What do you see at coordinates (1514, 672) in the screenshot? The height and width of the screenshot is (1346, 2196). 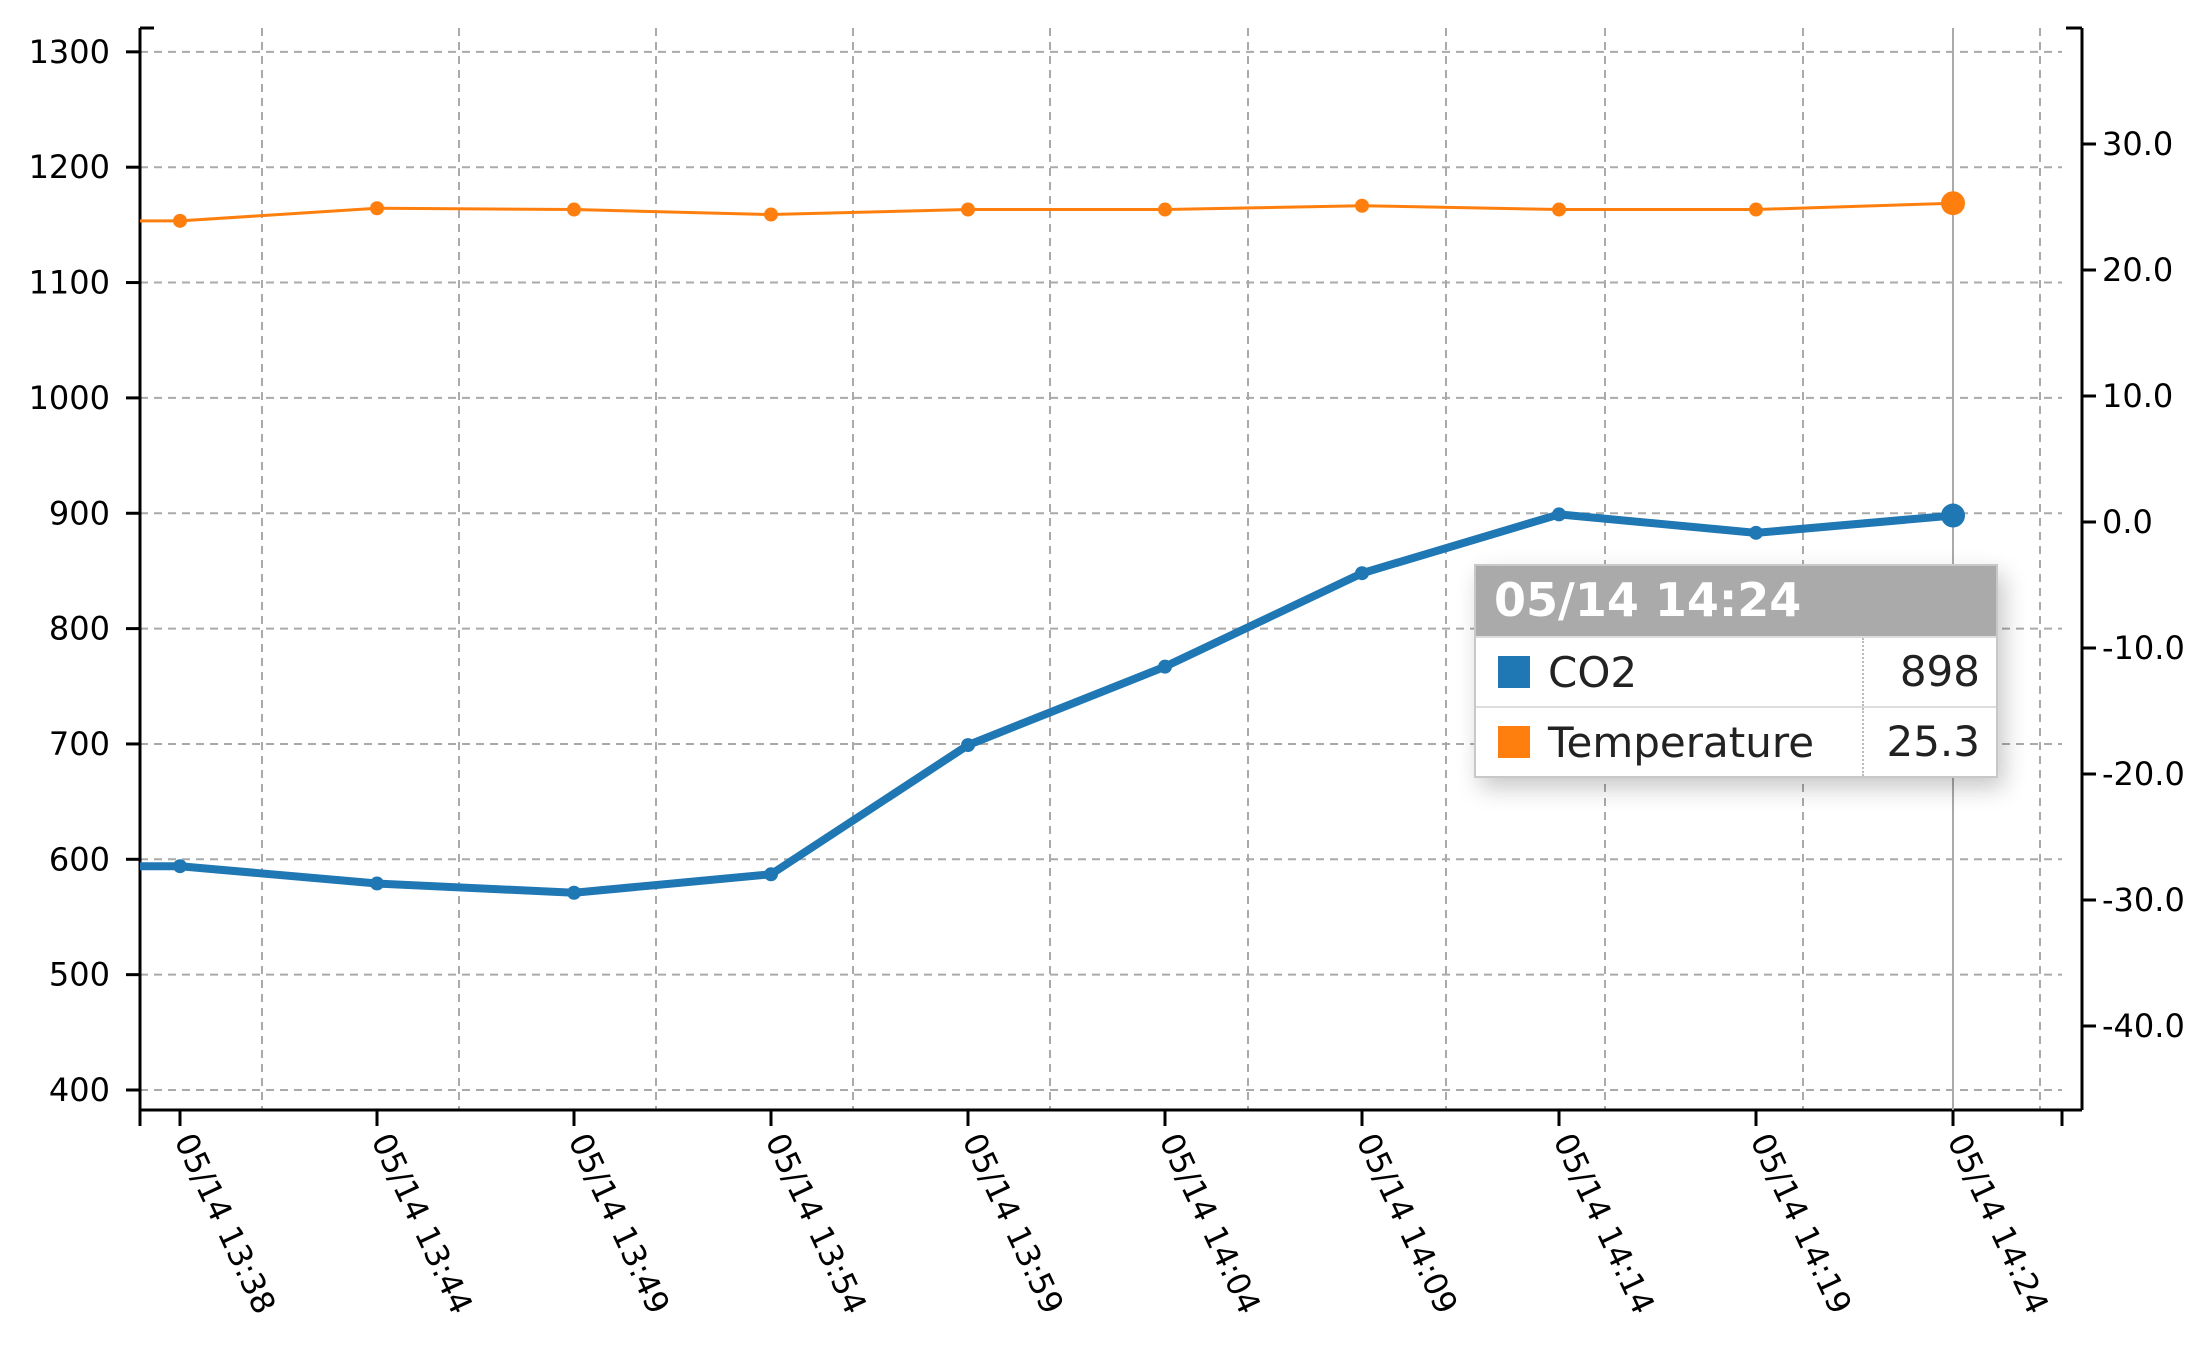 I see `co2-swatch` at bounding box center [1514, 672].